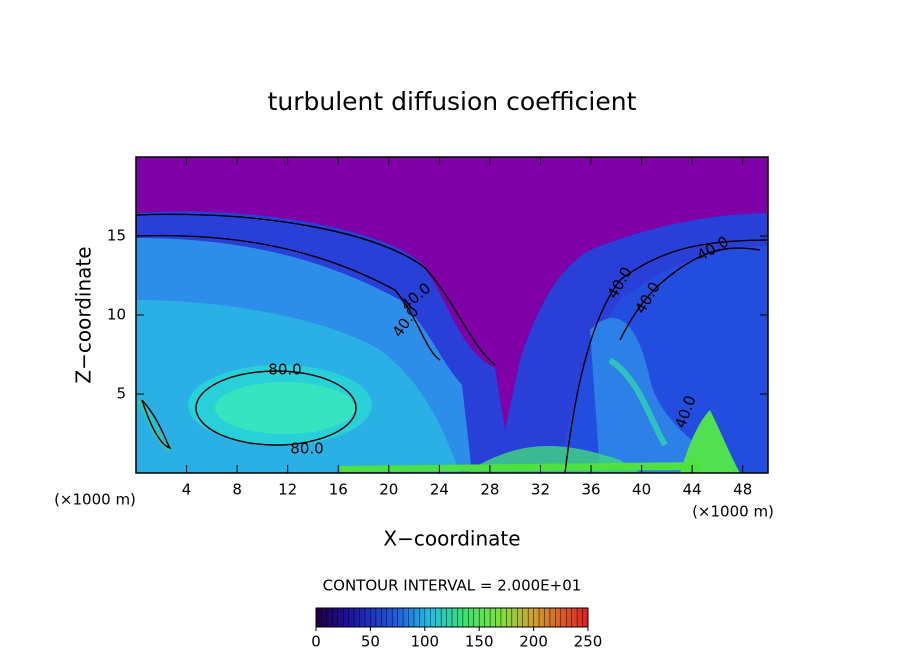 The height and width of the screenshot is (654, 904). Describe the element at coordinates (424, 642) in the screenshot. I see `colorbar-tick-label: 100` at that location.